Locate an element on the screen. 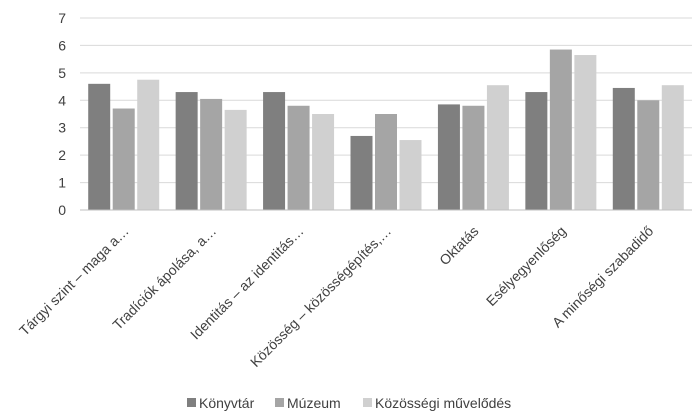  legend-label: Közösségi művelődés is located at coordinates (443, 403).